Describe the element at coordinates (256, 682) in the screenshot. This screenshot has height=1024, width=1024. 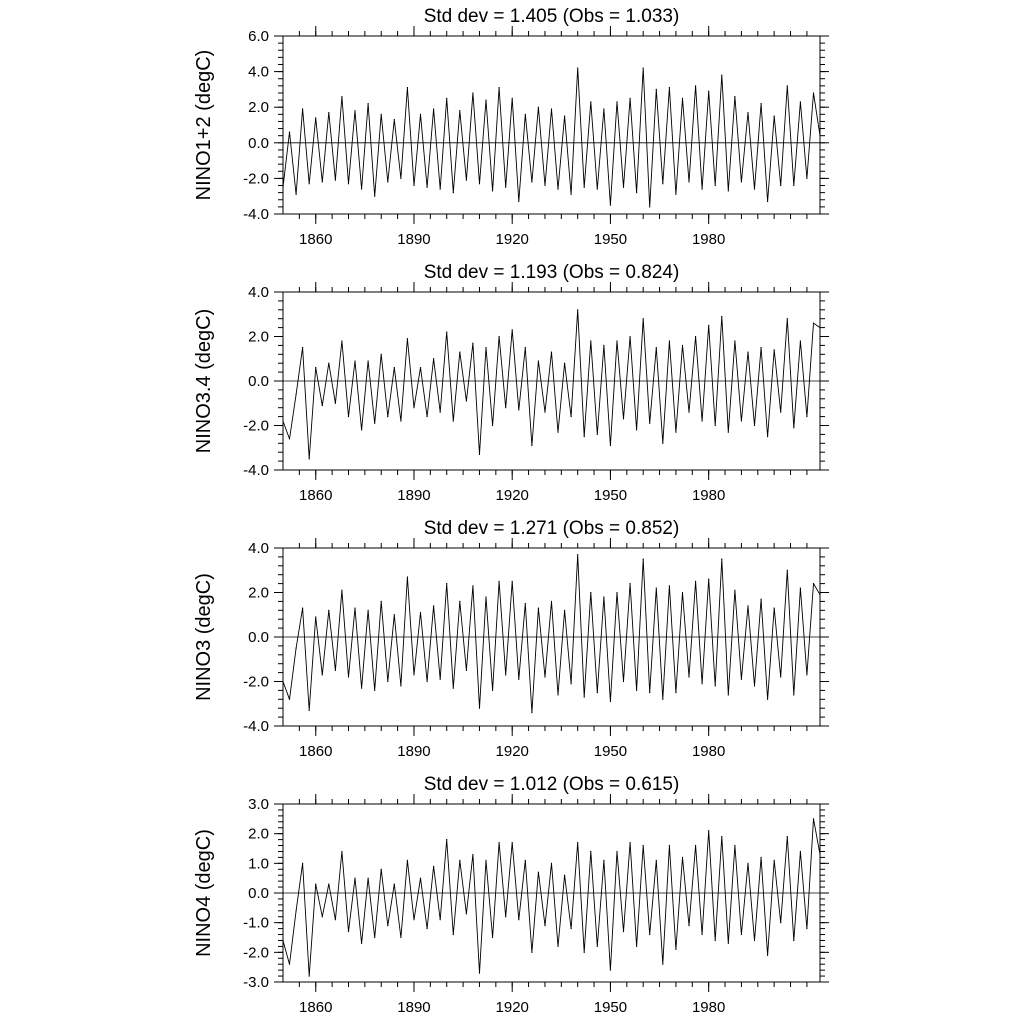
I see `y-tick-label: -2.0` at that location.